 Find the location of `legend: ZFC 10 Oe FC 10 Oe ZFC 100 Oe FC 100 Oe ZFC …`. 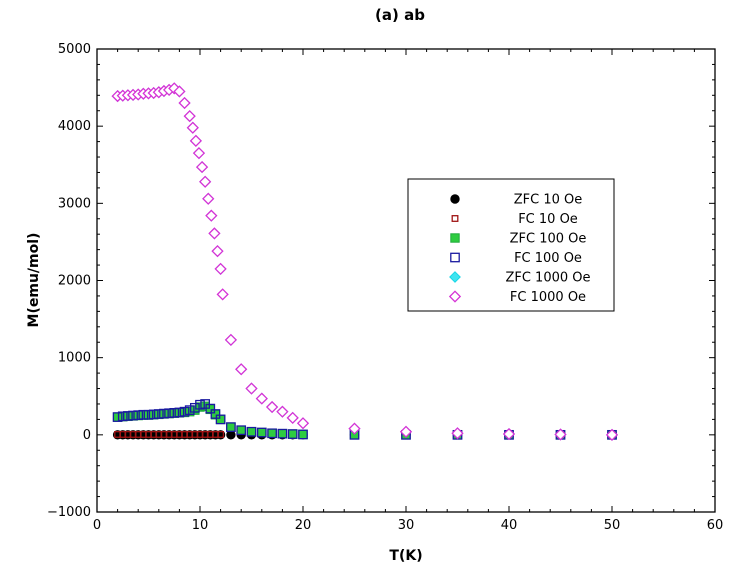

legend: ZFC 10 Oe FC 10 Oe ZFC 100 Oe FC 100 Oe ZFC … is located at coordinates (511, 245).